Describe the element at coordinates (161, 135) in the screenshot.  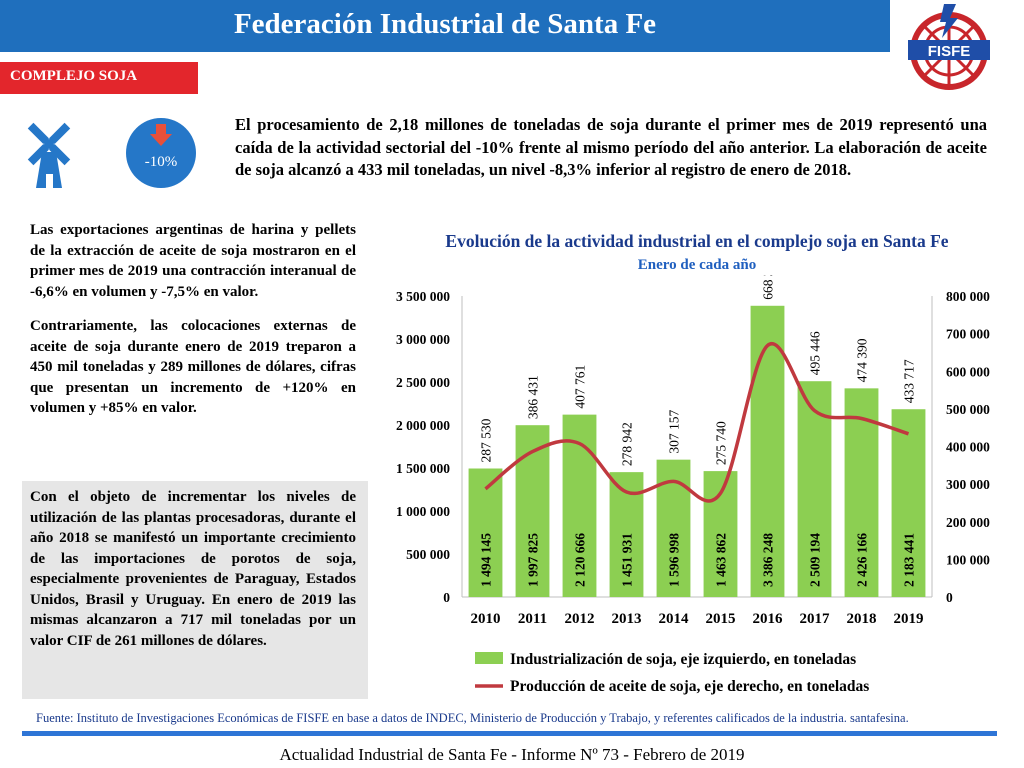
I see `arrow-down-icon` at that location.